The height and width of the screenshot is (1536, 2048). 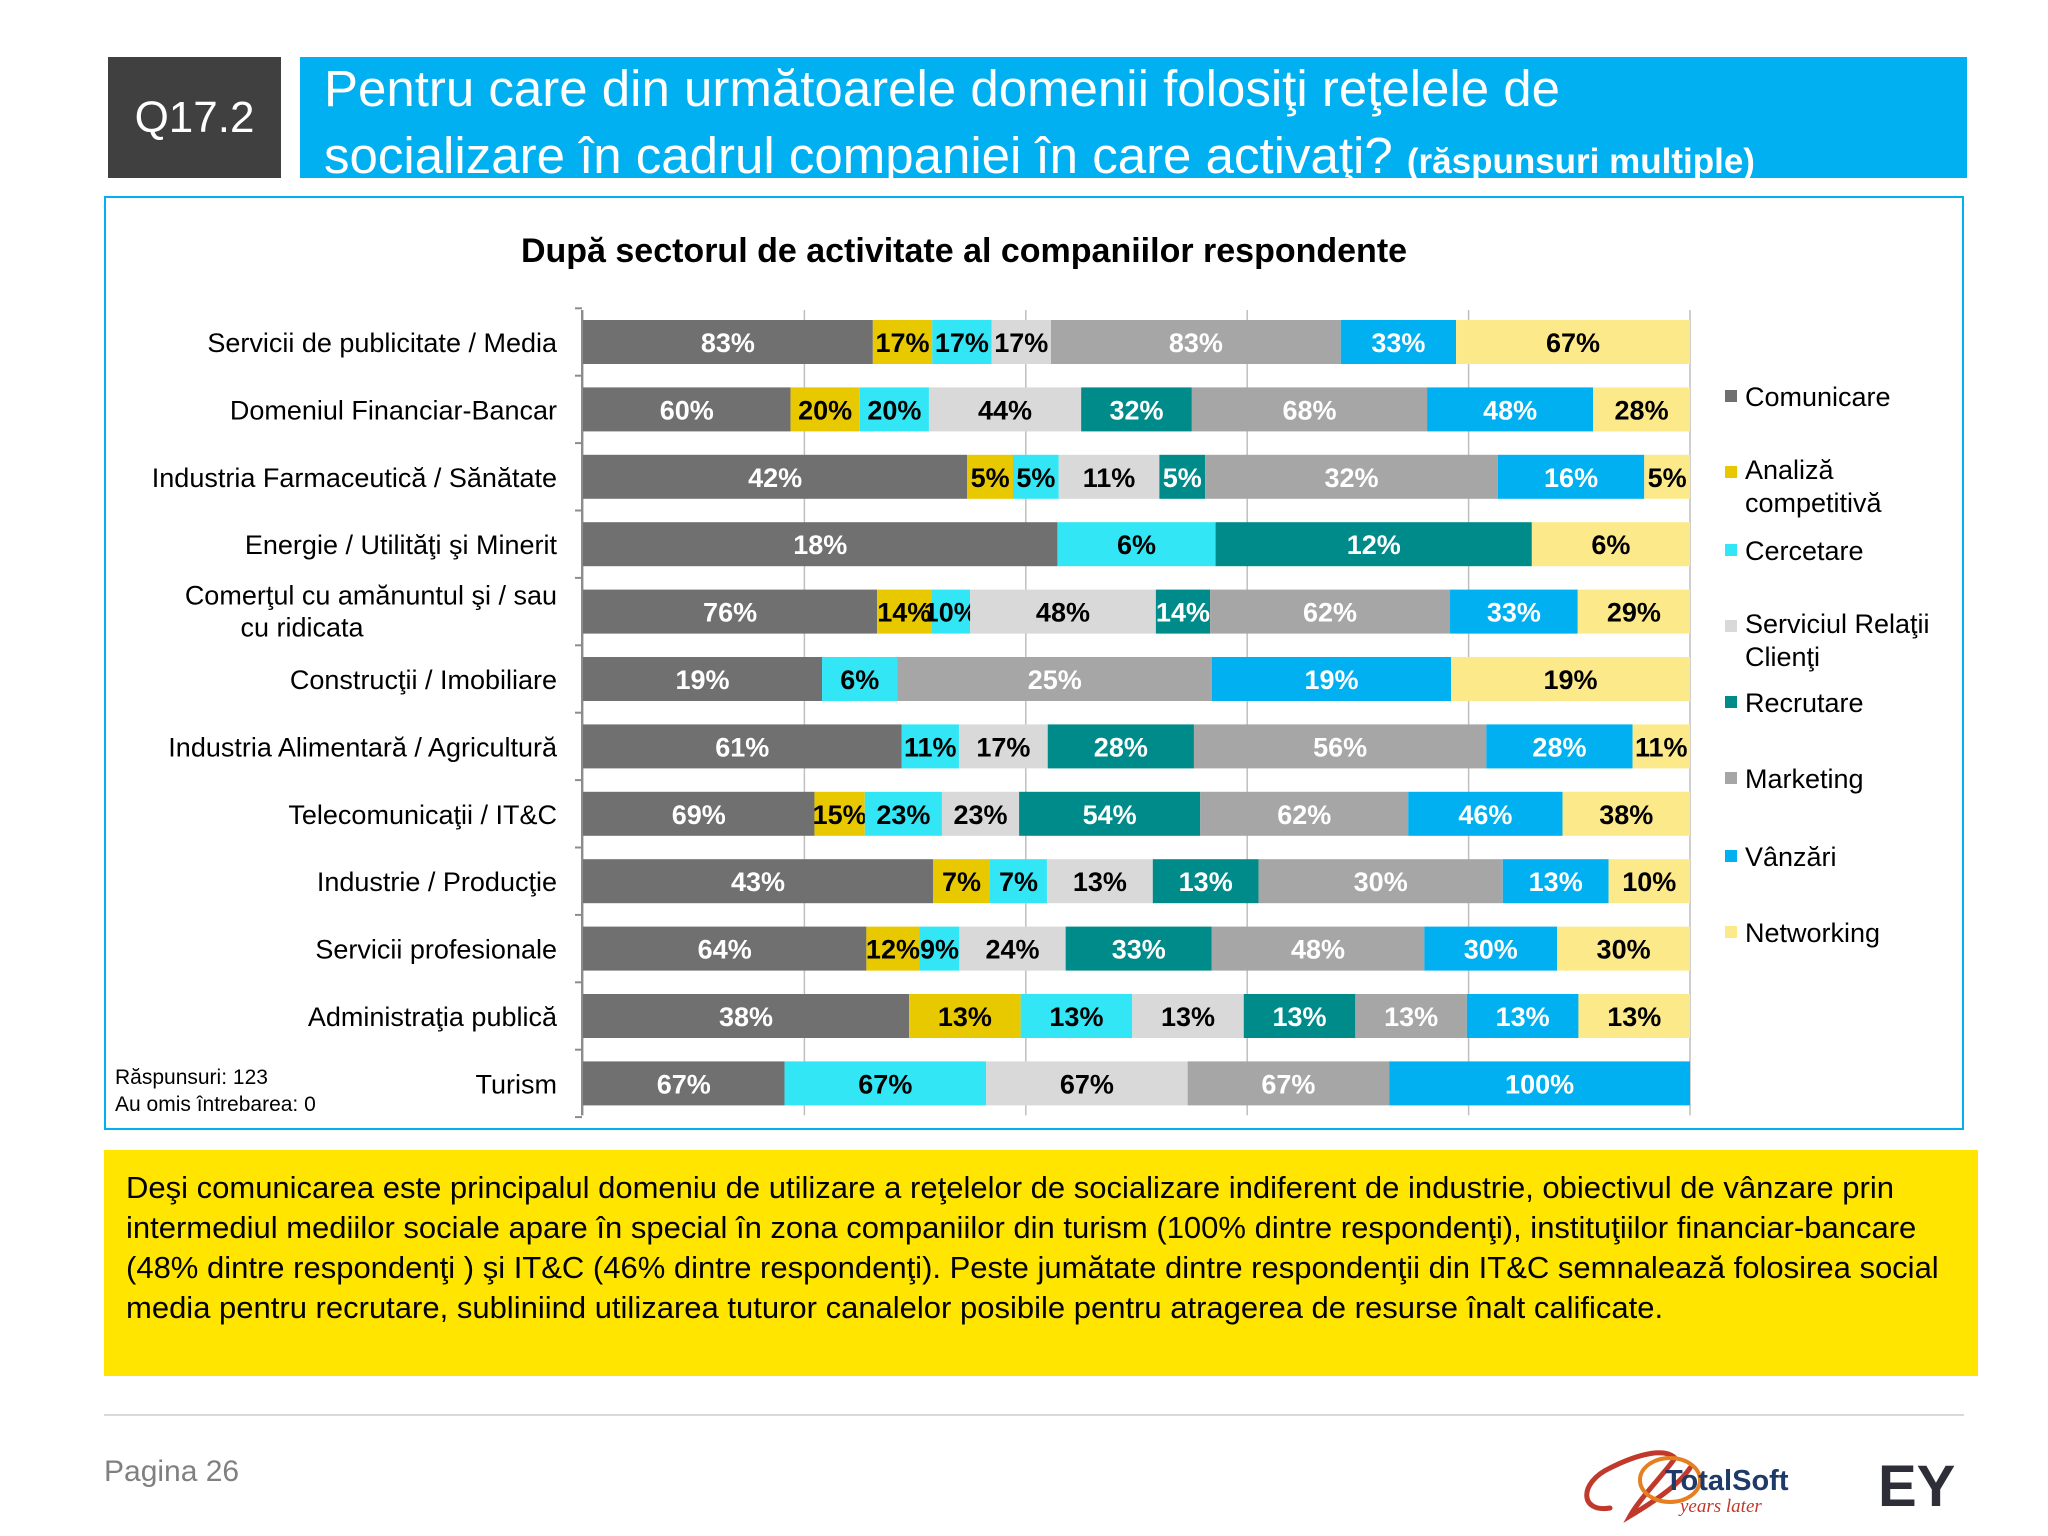 I want to click on data-label: 20%, so click(x=894, y=410).